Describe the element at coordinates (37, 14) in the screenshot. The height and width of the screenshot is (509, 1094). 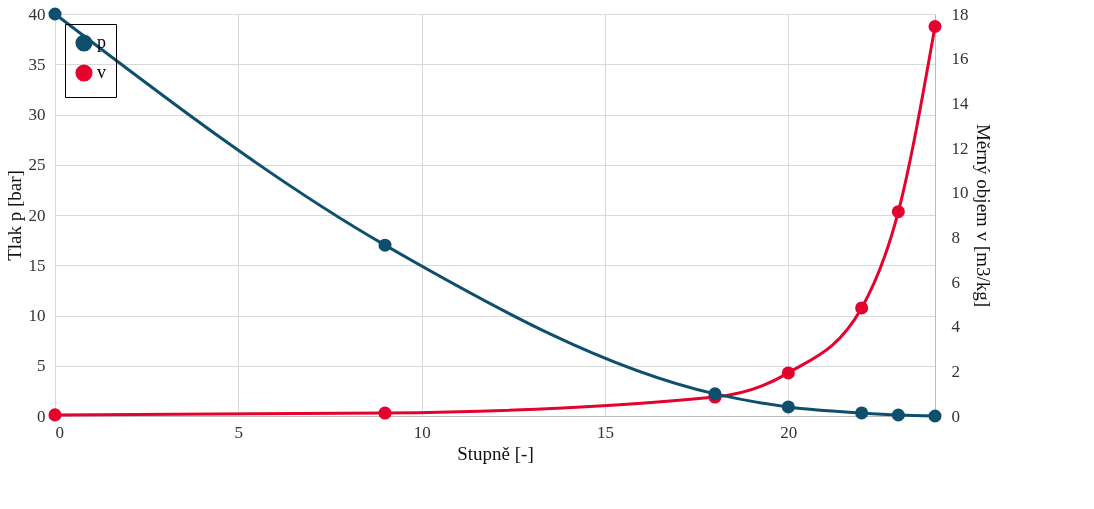
I see `y-tick-label: 40` at that location.